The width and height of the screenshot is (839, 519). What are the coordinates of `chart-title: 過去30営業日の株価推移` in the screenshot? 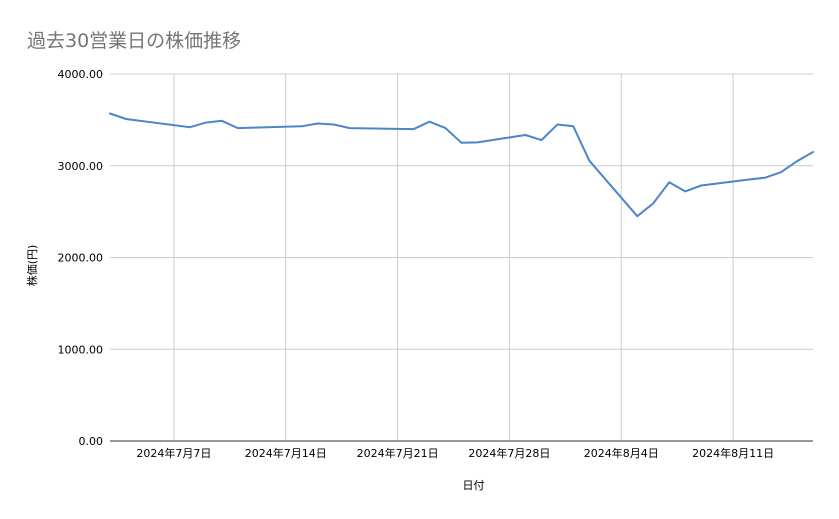 It's located at (134, 41).